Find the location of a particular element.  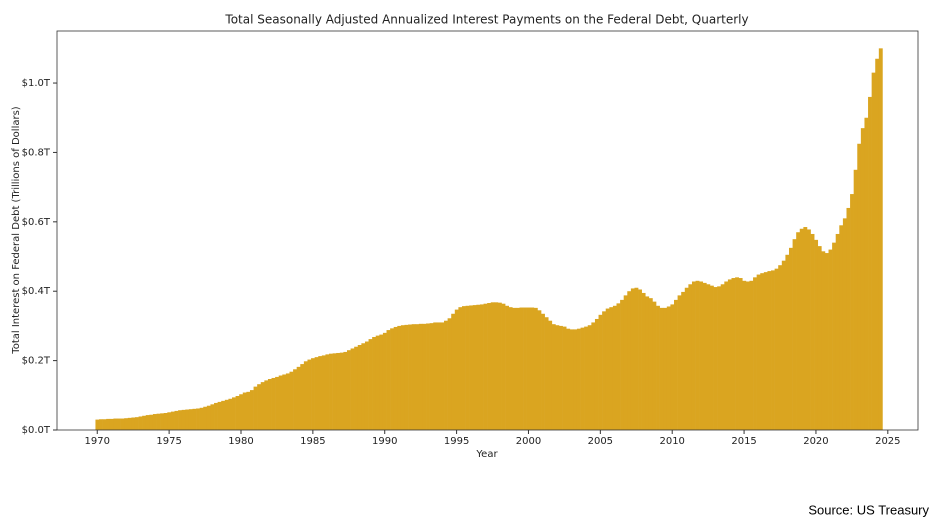

y-tick-label: $0.6T is located at coordinates (36, 222).